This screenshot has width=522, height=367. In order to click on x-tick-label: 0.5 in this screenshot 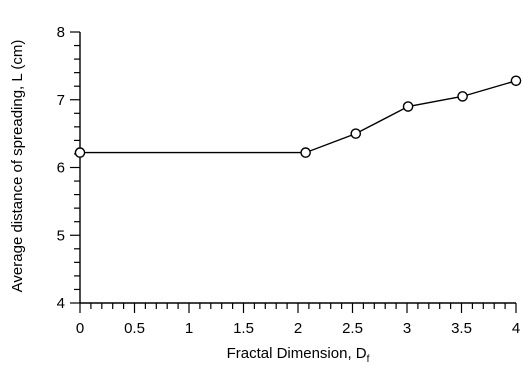, I will do `click(134, 328)`.